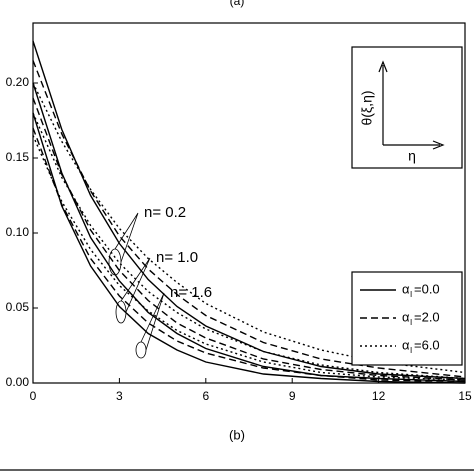  Describe the element at coordinates (119, 396) in the screenshot. I see `x-tick-label: 3` at that location.